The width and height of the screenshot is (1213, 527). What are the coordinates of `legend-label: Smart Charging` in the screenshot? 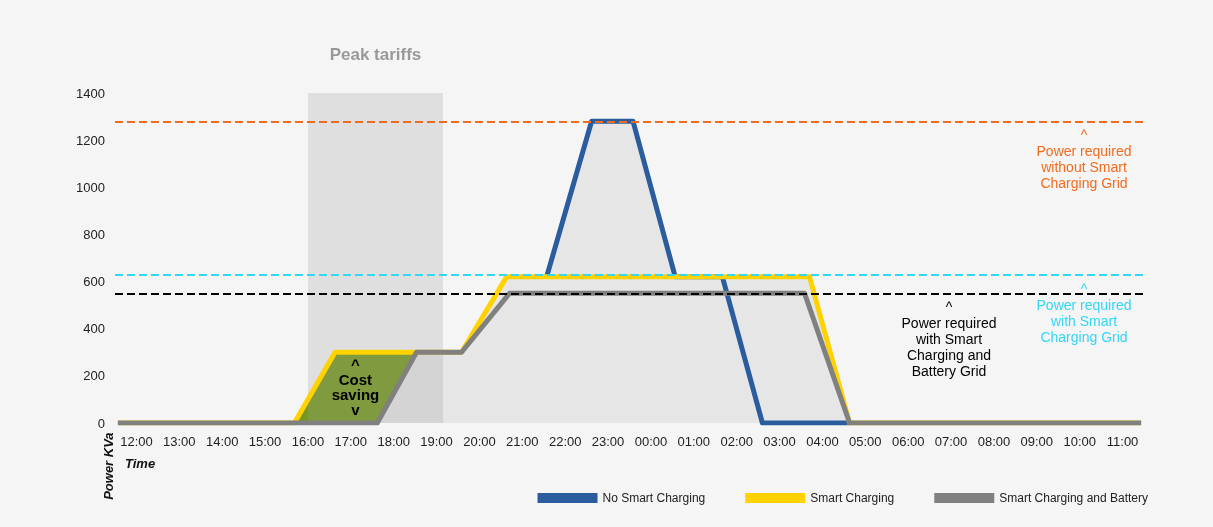 It's located at (852, 498).